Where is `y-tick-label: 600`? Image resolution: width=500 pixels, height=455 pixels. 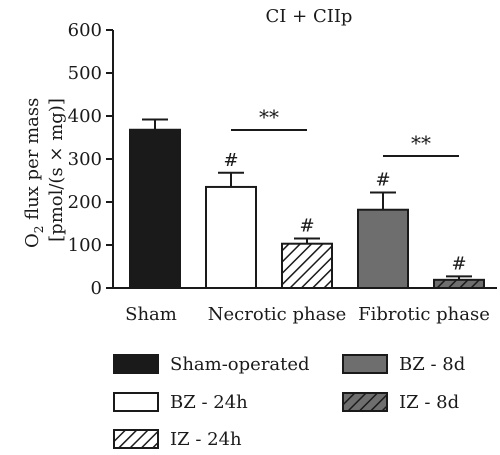
y-tick-label: 600 is located at coordinates (85, 30).